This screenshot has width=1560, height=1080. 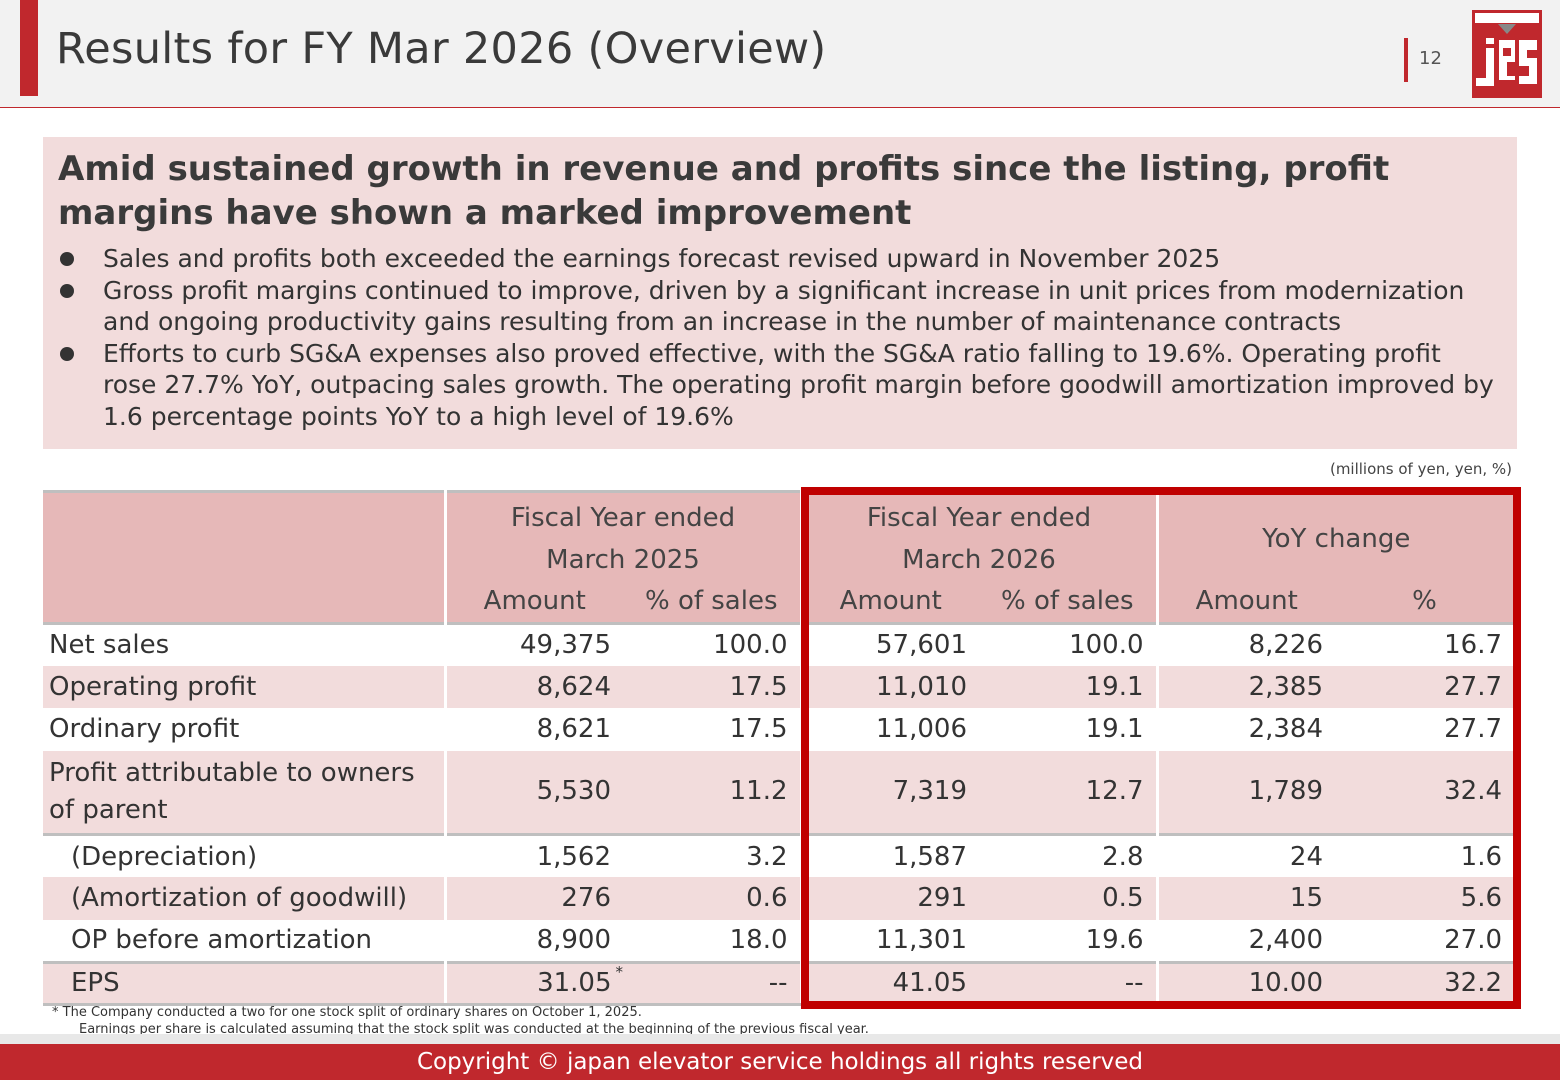 What do you see at coordinates (533, 729) in the screenshot?
I see `cell-value: 8,621` at bounding box center [533, 729].